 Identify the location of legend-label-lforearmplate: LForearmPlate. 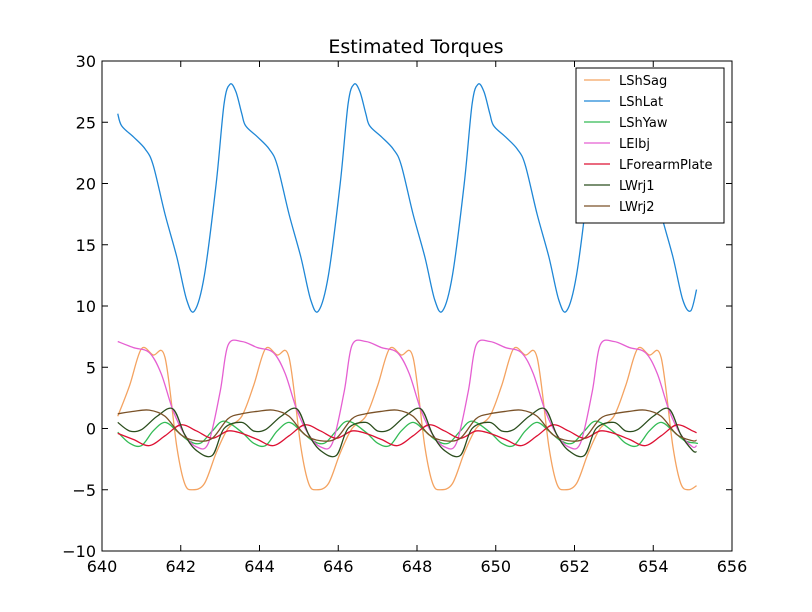
(666, 165).